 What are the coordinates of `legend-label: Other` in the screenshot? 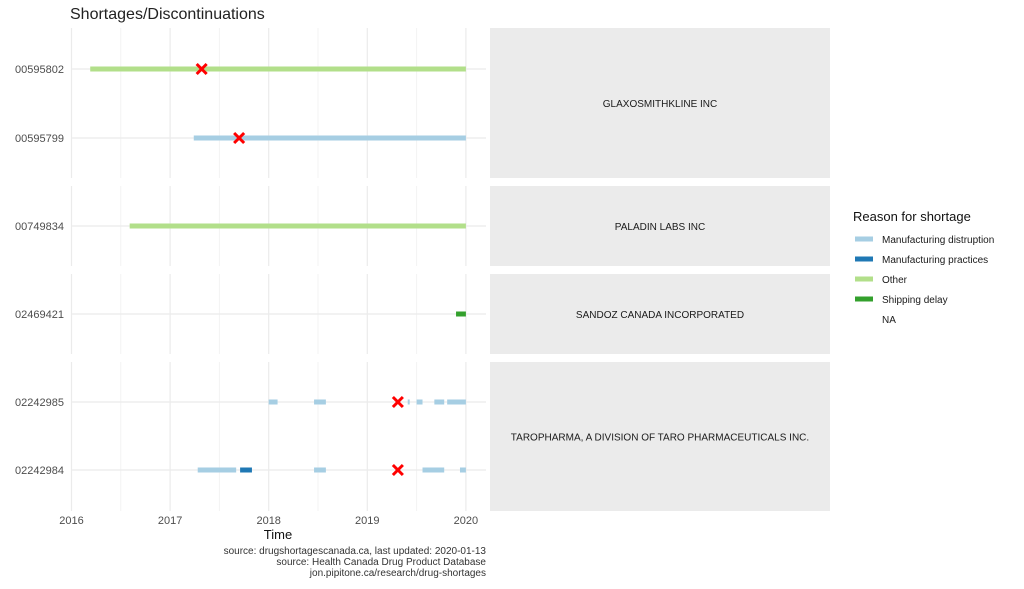 It's located at (895, 280).